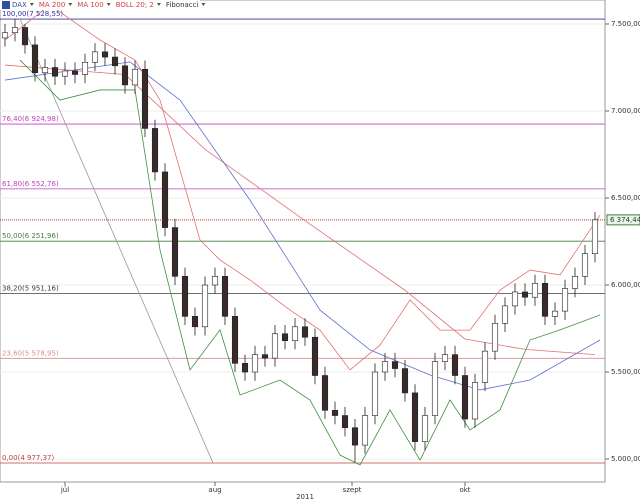 The image size is (640, 501). Describe the element at coordinates (135, 5) in the screenshot. I see `legend-entry: BOLL 20; 2` at that location.